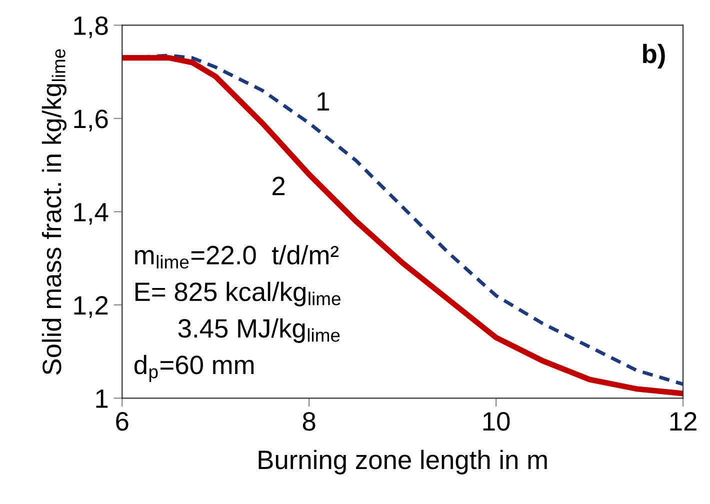  Describe the element at coordinates (309, 421) in the screenshot. I see `x-tick-label: 8` at that location.